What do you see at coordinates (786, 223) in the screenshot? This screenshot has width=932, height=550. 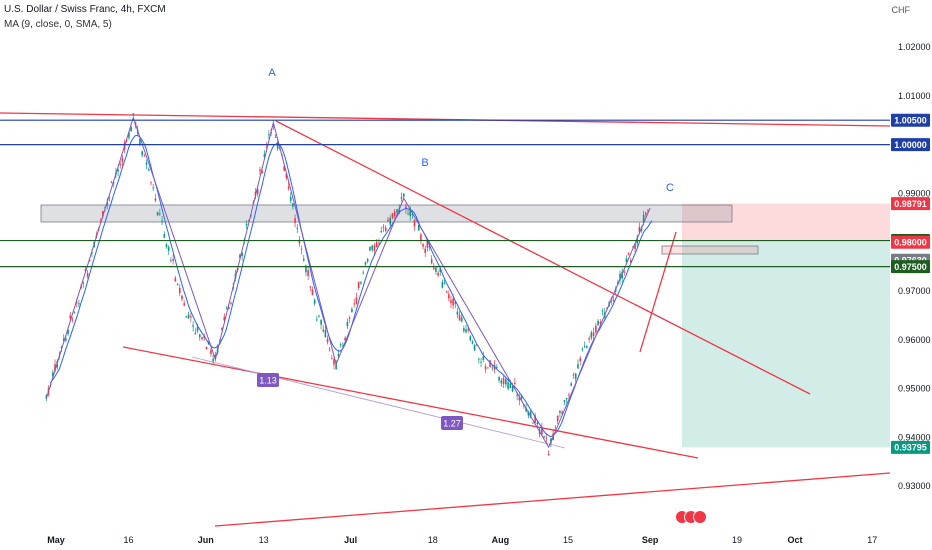 I see `stop-loss-zone` at bounding box center [786, 223].